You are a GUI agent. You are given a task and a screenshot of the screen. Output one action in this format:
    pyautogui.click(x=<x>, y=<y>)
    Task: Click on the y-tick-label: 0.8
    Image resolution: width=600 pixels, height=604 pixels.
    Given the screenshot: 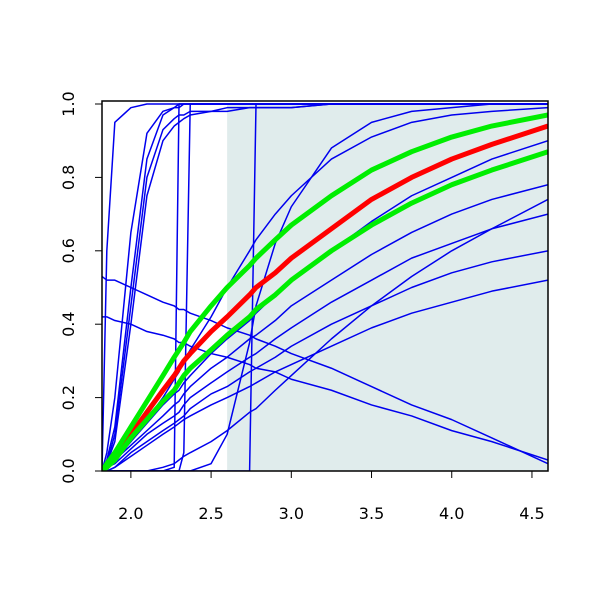 What is the action you would take?
    pyautogui.click(x=68, y=177)
    